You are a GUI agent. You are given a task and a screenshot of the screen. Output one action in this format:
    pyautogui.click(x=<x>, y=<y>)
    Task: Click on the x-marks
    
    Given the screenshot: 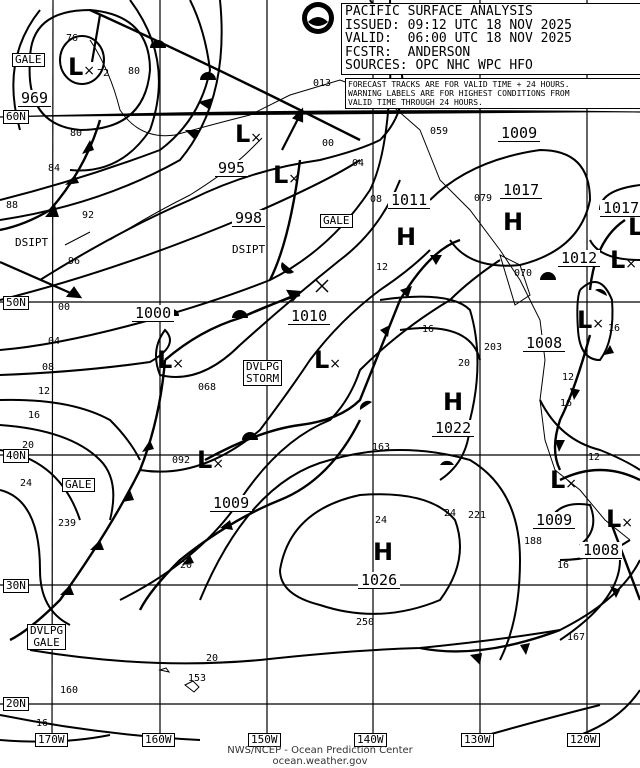 What is the action you would take?
    pyautogui.click(x=322, y=286)
    